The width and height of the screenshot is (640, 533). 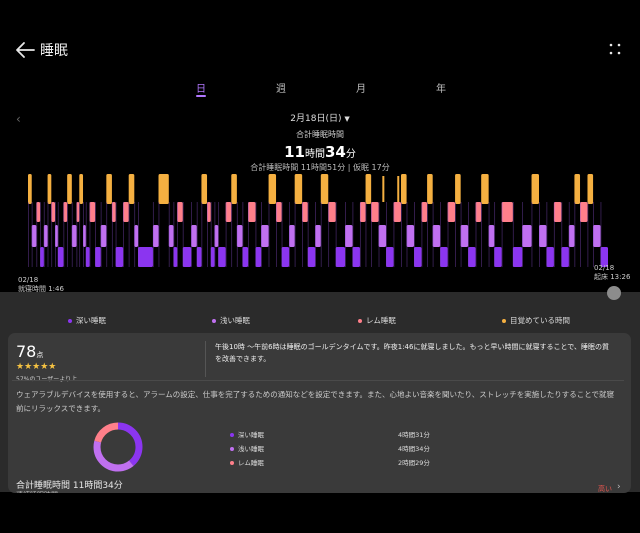 I want to click on legend-deep: 深い睡眠, so click(x=87, y=320).